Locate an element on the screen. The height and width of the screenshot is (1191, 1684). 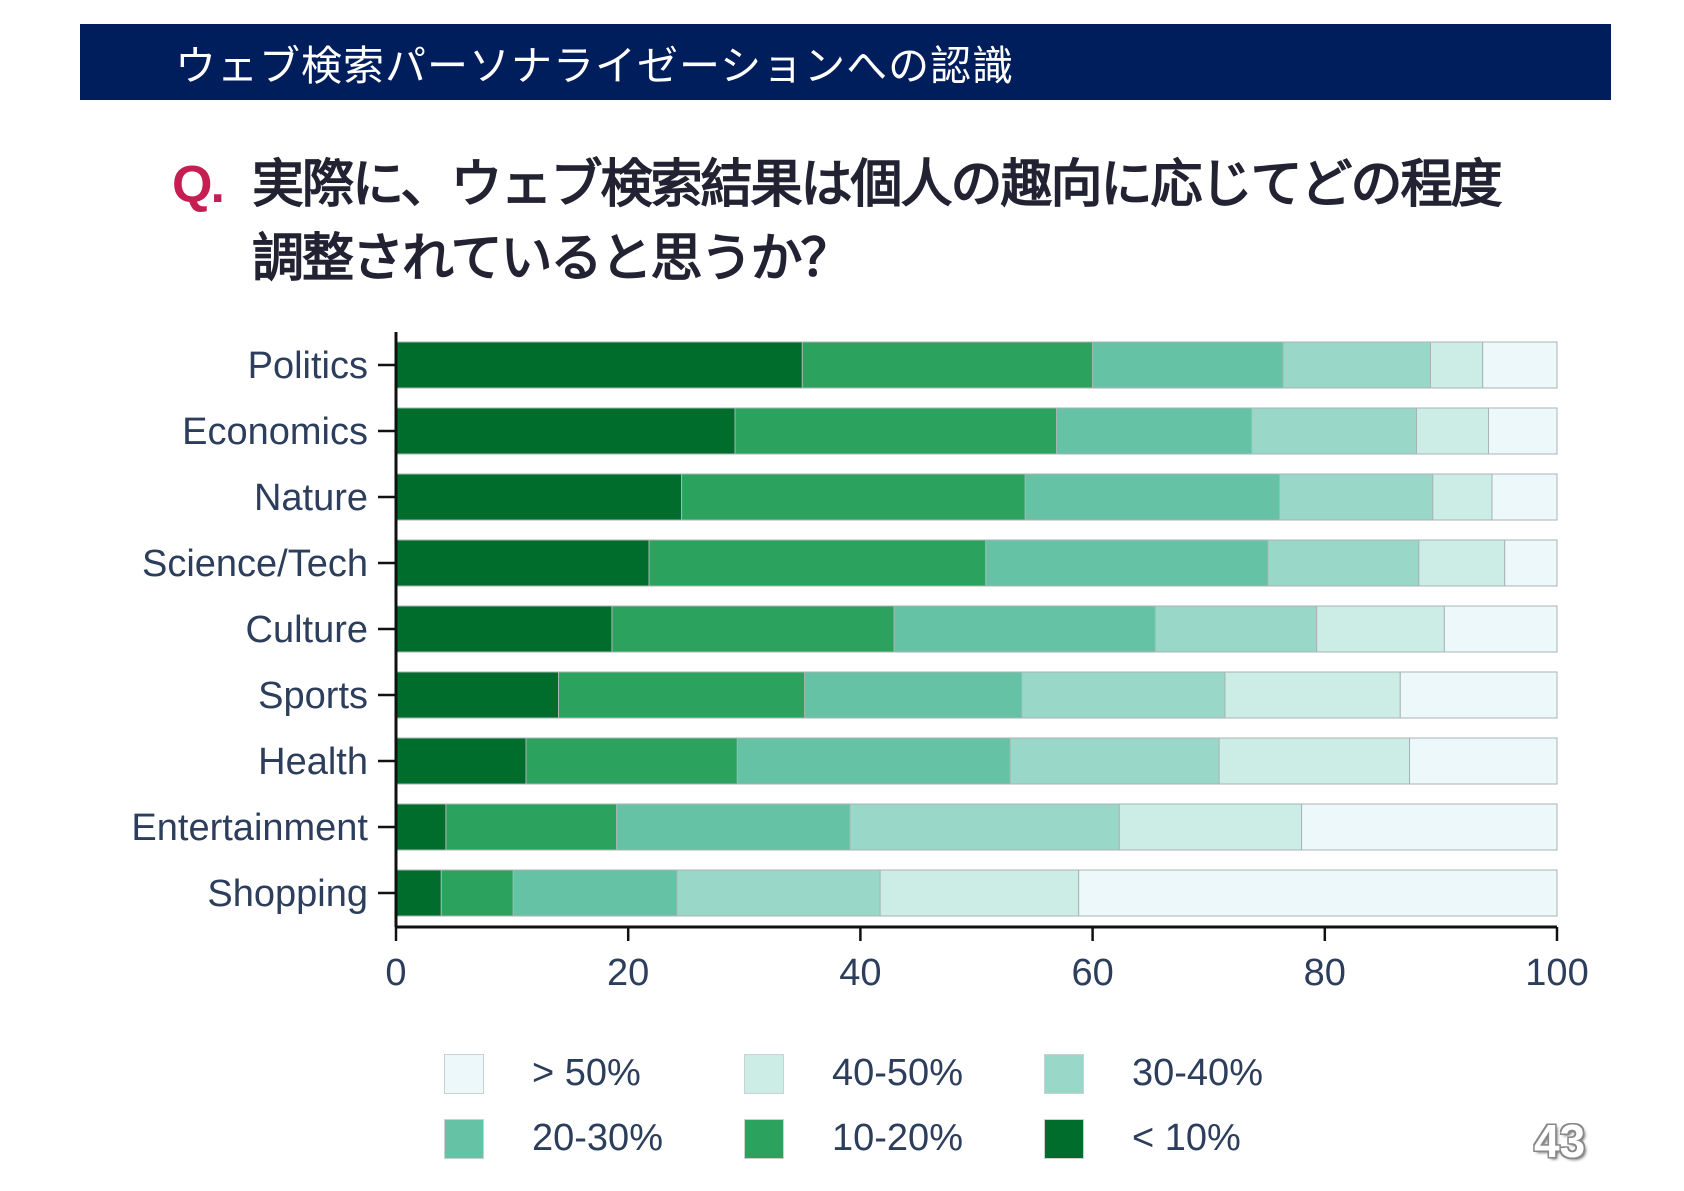
x-tick-label: 60 is located at coordinates (1092, 973).